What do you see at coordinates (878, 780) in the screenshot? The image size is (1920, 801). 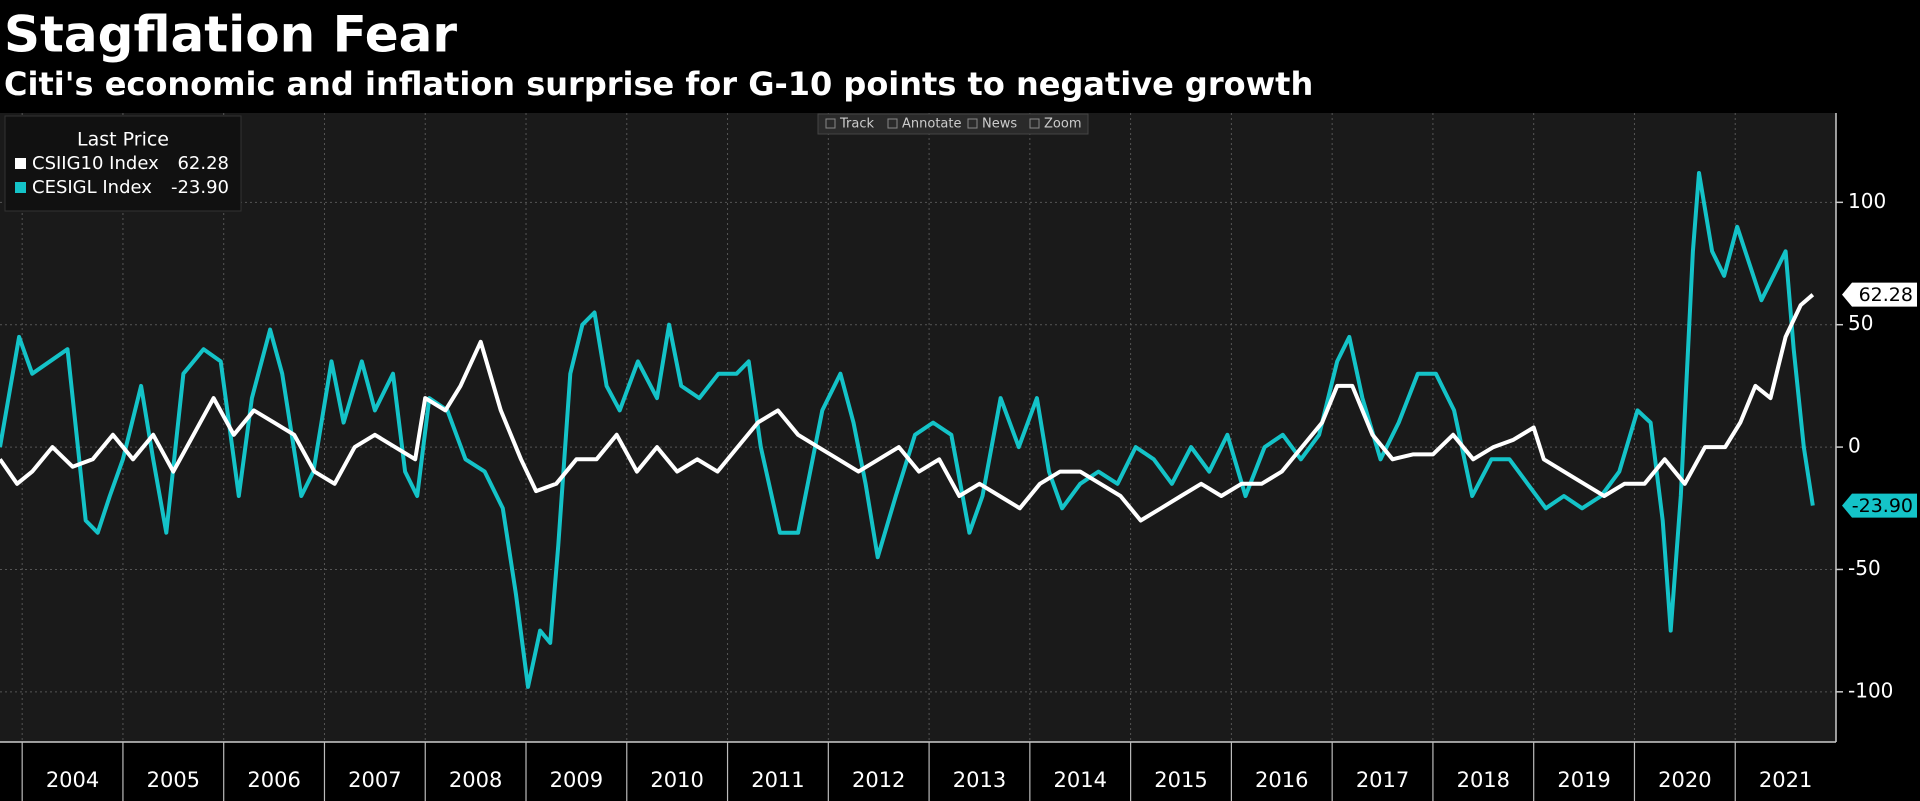 I see `x-tick-label: 2012` at bounding box center [878, 780].